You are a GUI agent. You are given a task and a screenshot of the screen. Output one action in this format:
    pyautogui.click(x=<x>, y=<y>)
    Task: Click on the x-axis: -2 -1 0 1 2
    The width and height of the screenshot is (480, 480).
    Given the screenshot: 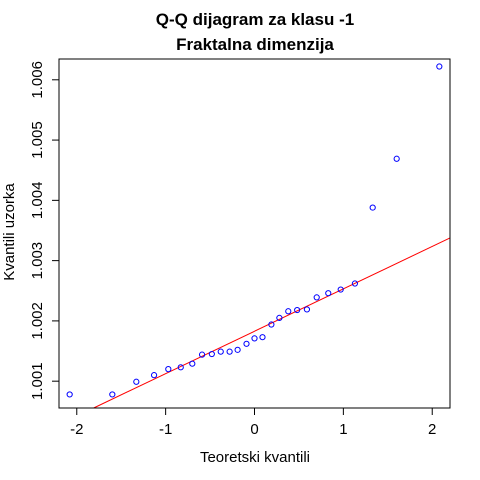 What is the action you would take?
    pyautogui.click(x=253, y=423)
    